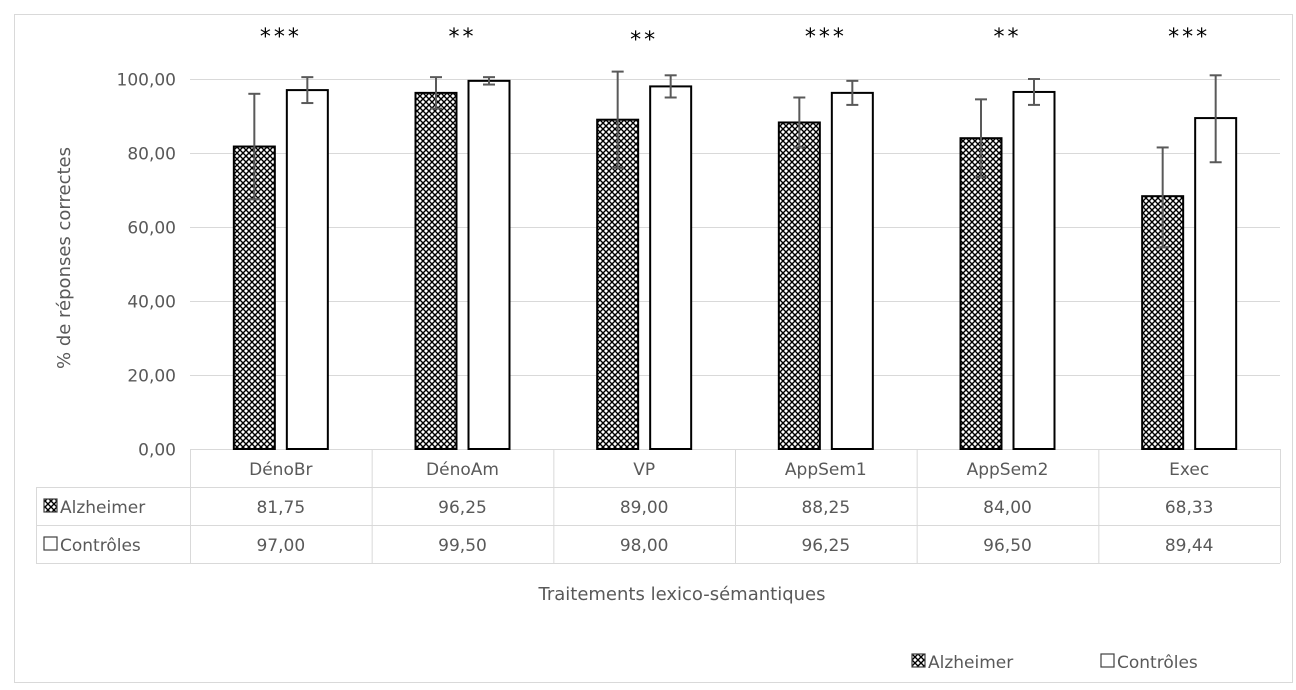 The width and height of the screenshot is (1296, 690). I want to click on table-series-name: Alzheimer, so click(102, 508).